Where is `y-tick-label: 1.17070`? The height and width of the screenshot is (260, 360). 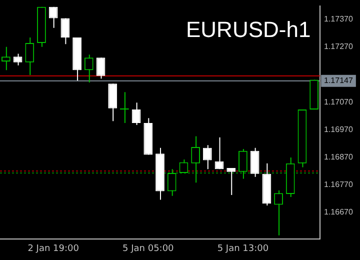 y-tick-label: 1.17070 is located at coordinates (339, 101).